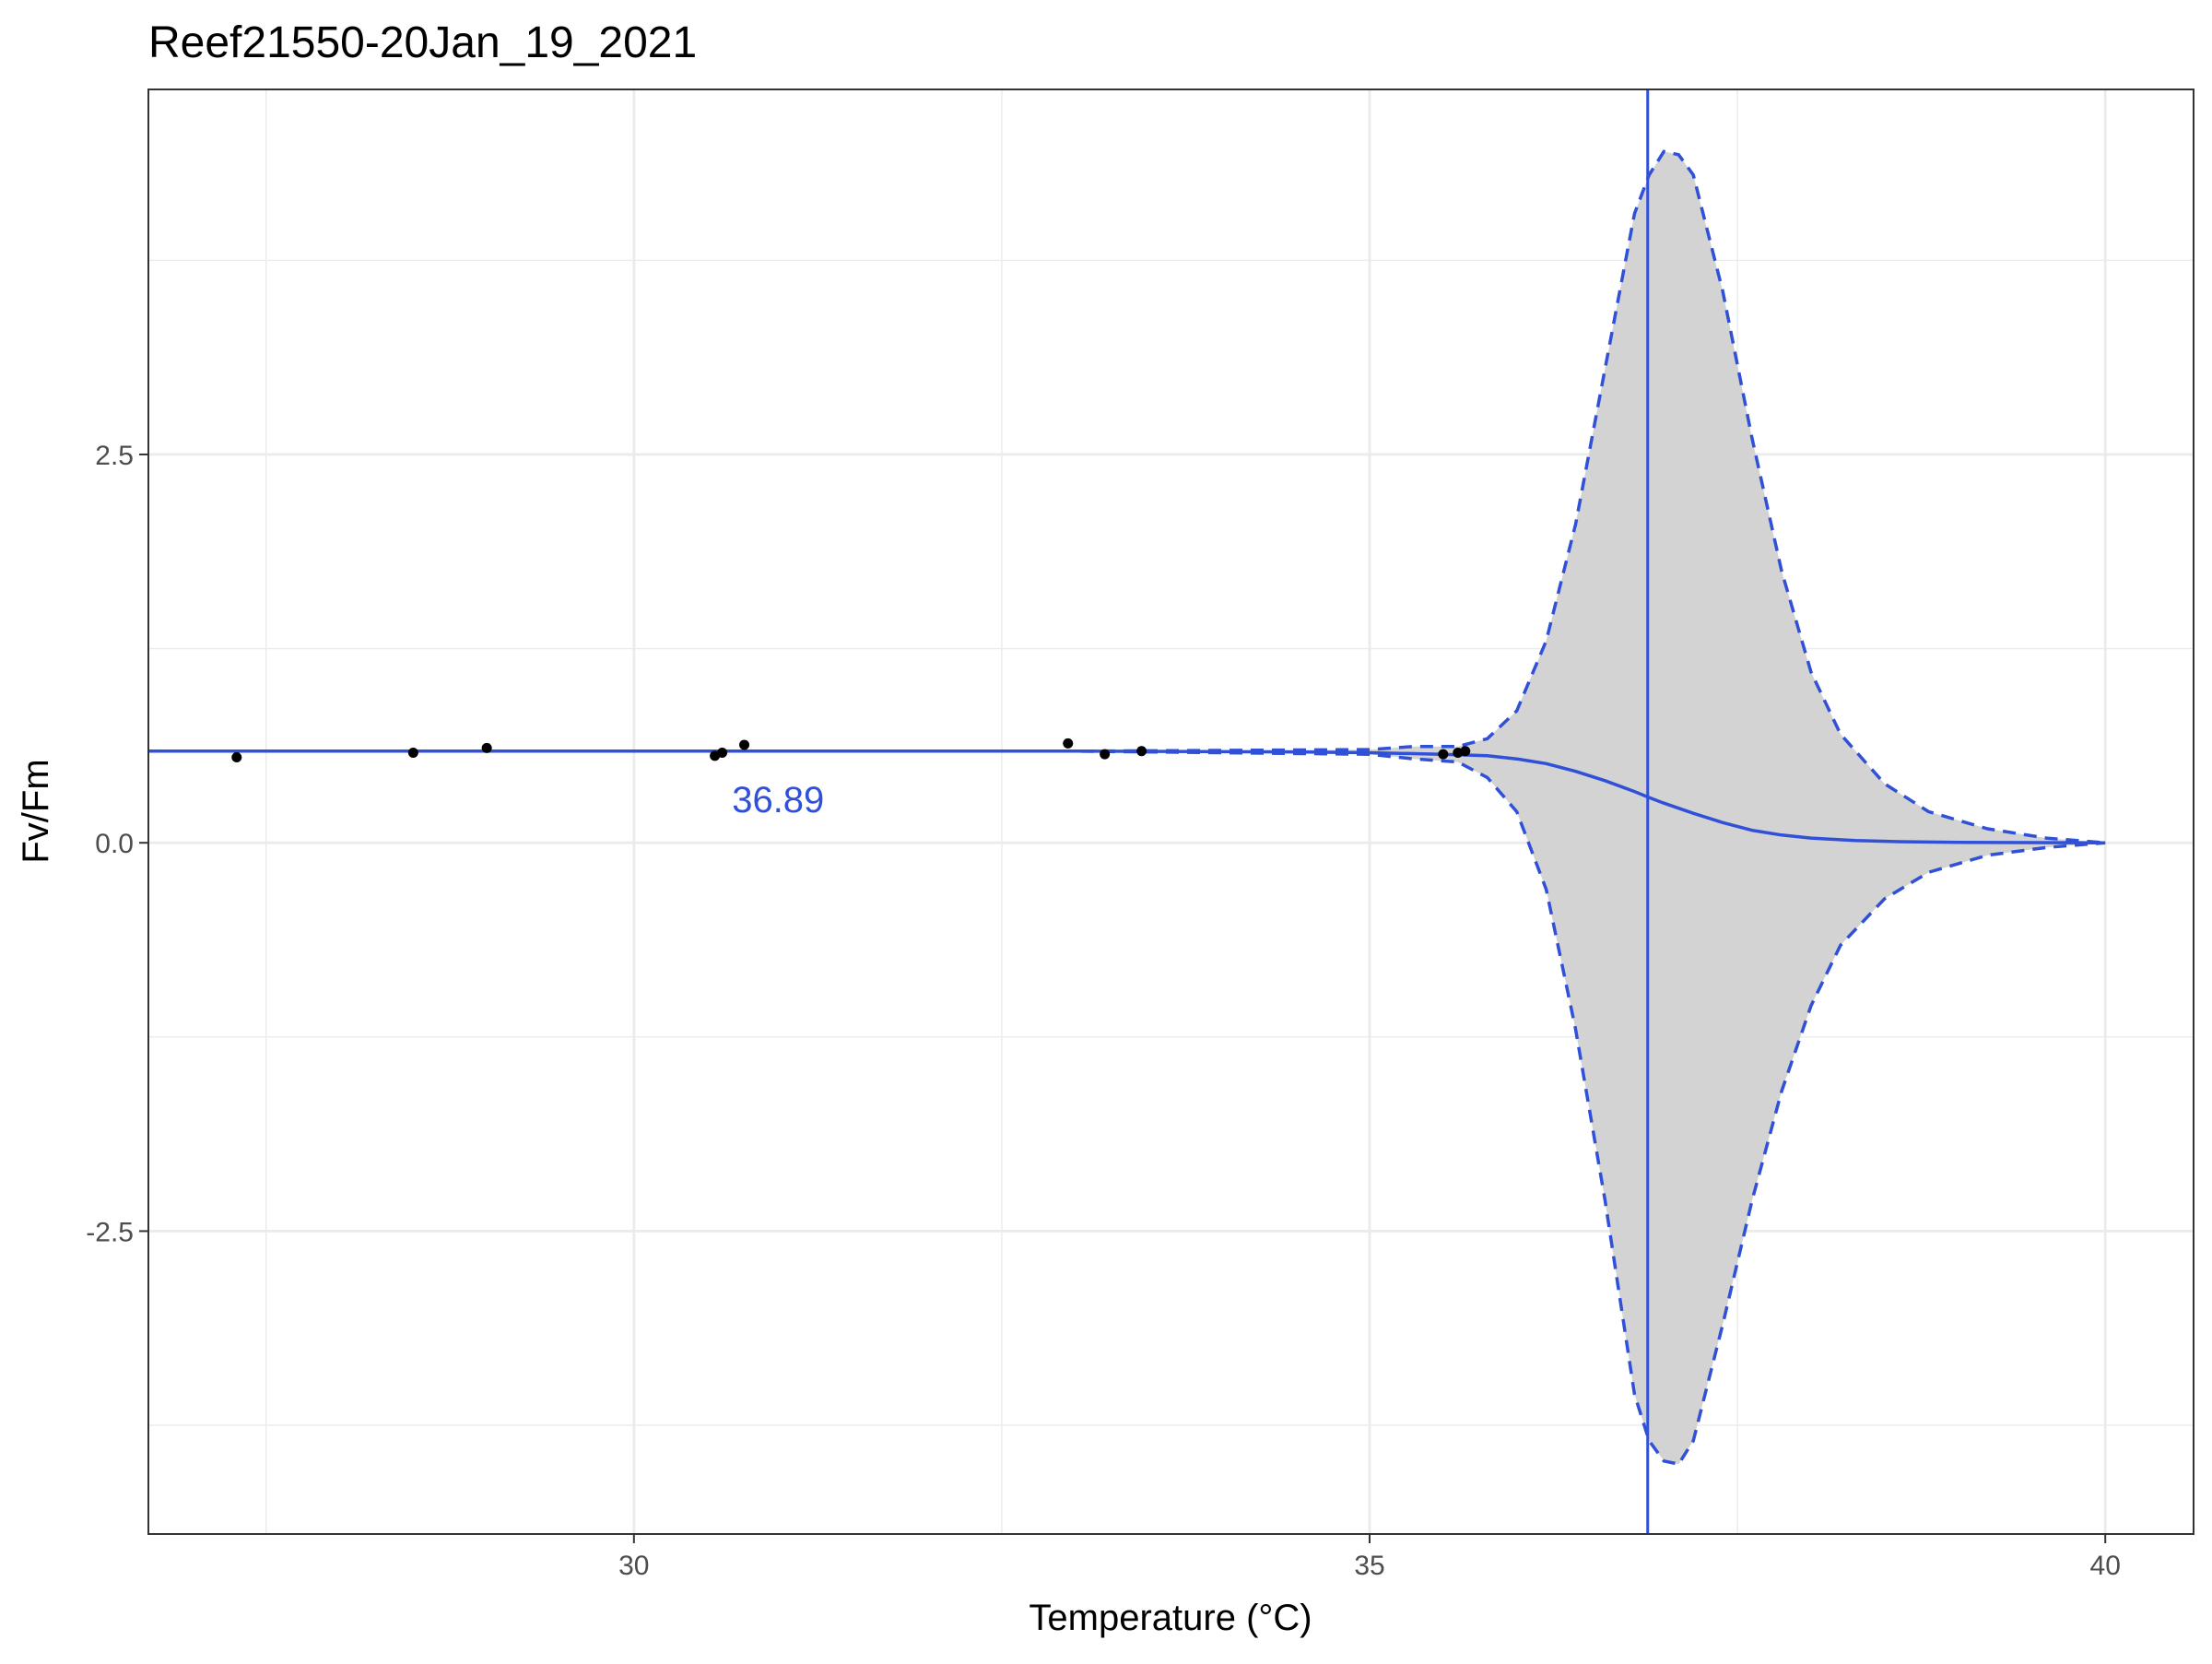 This screenshot has height=1664, width=2212. Describe the element at coordinates (633, 1566) in the screenshot. I see `x-tick-label: 30` at that location.